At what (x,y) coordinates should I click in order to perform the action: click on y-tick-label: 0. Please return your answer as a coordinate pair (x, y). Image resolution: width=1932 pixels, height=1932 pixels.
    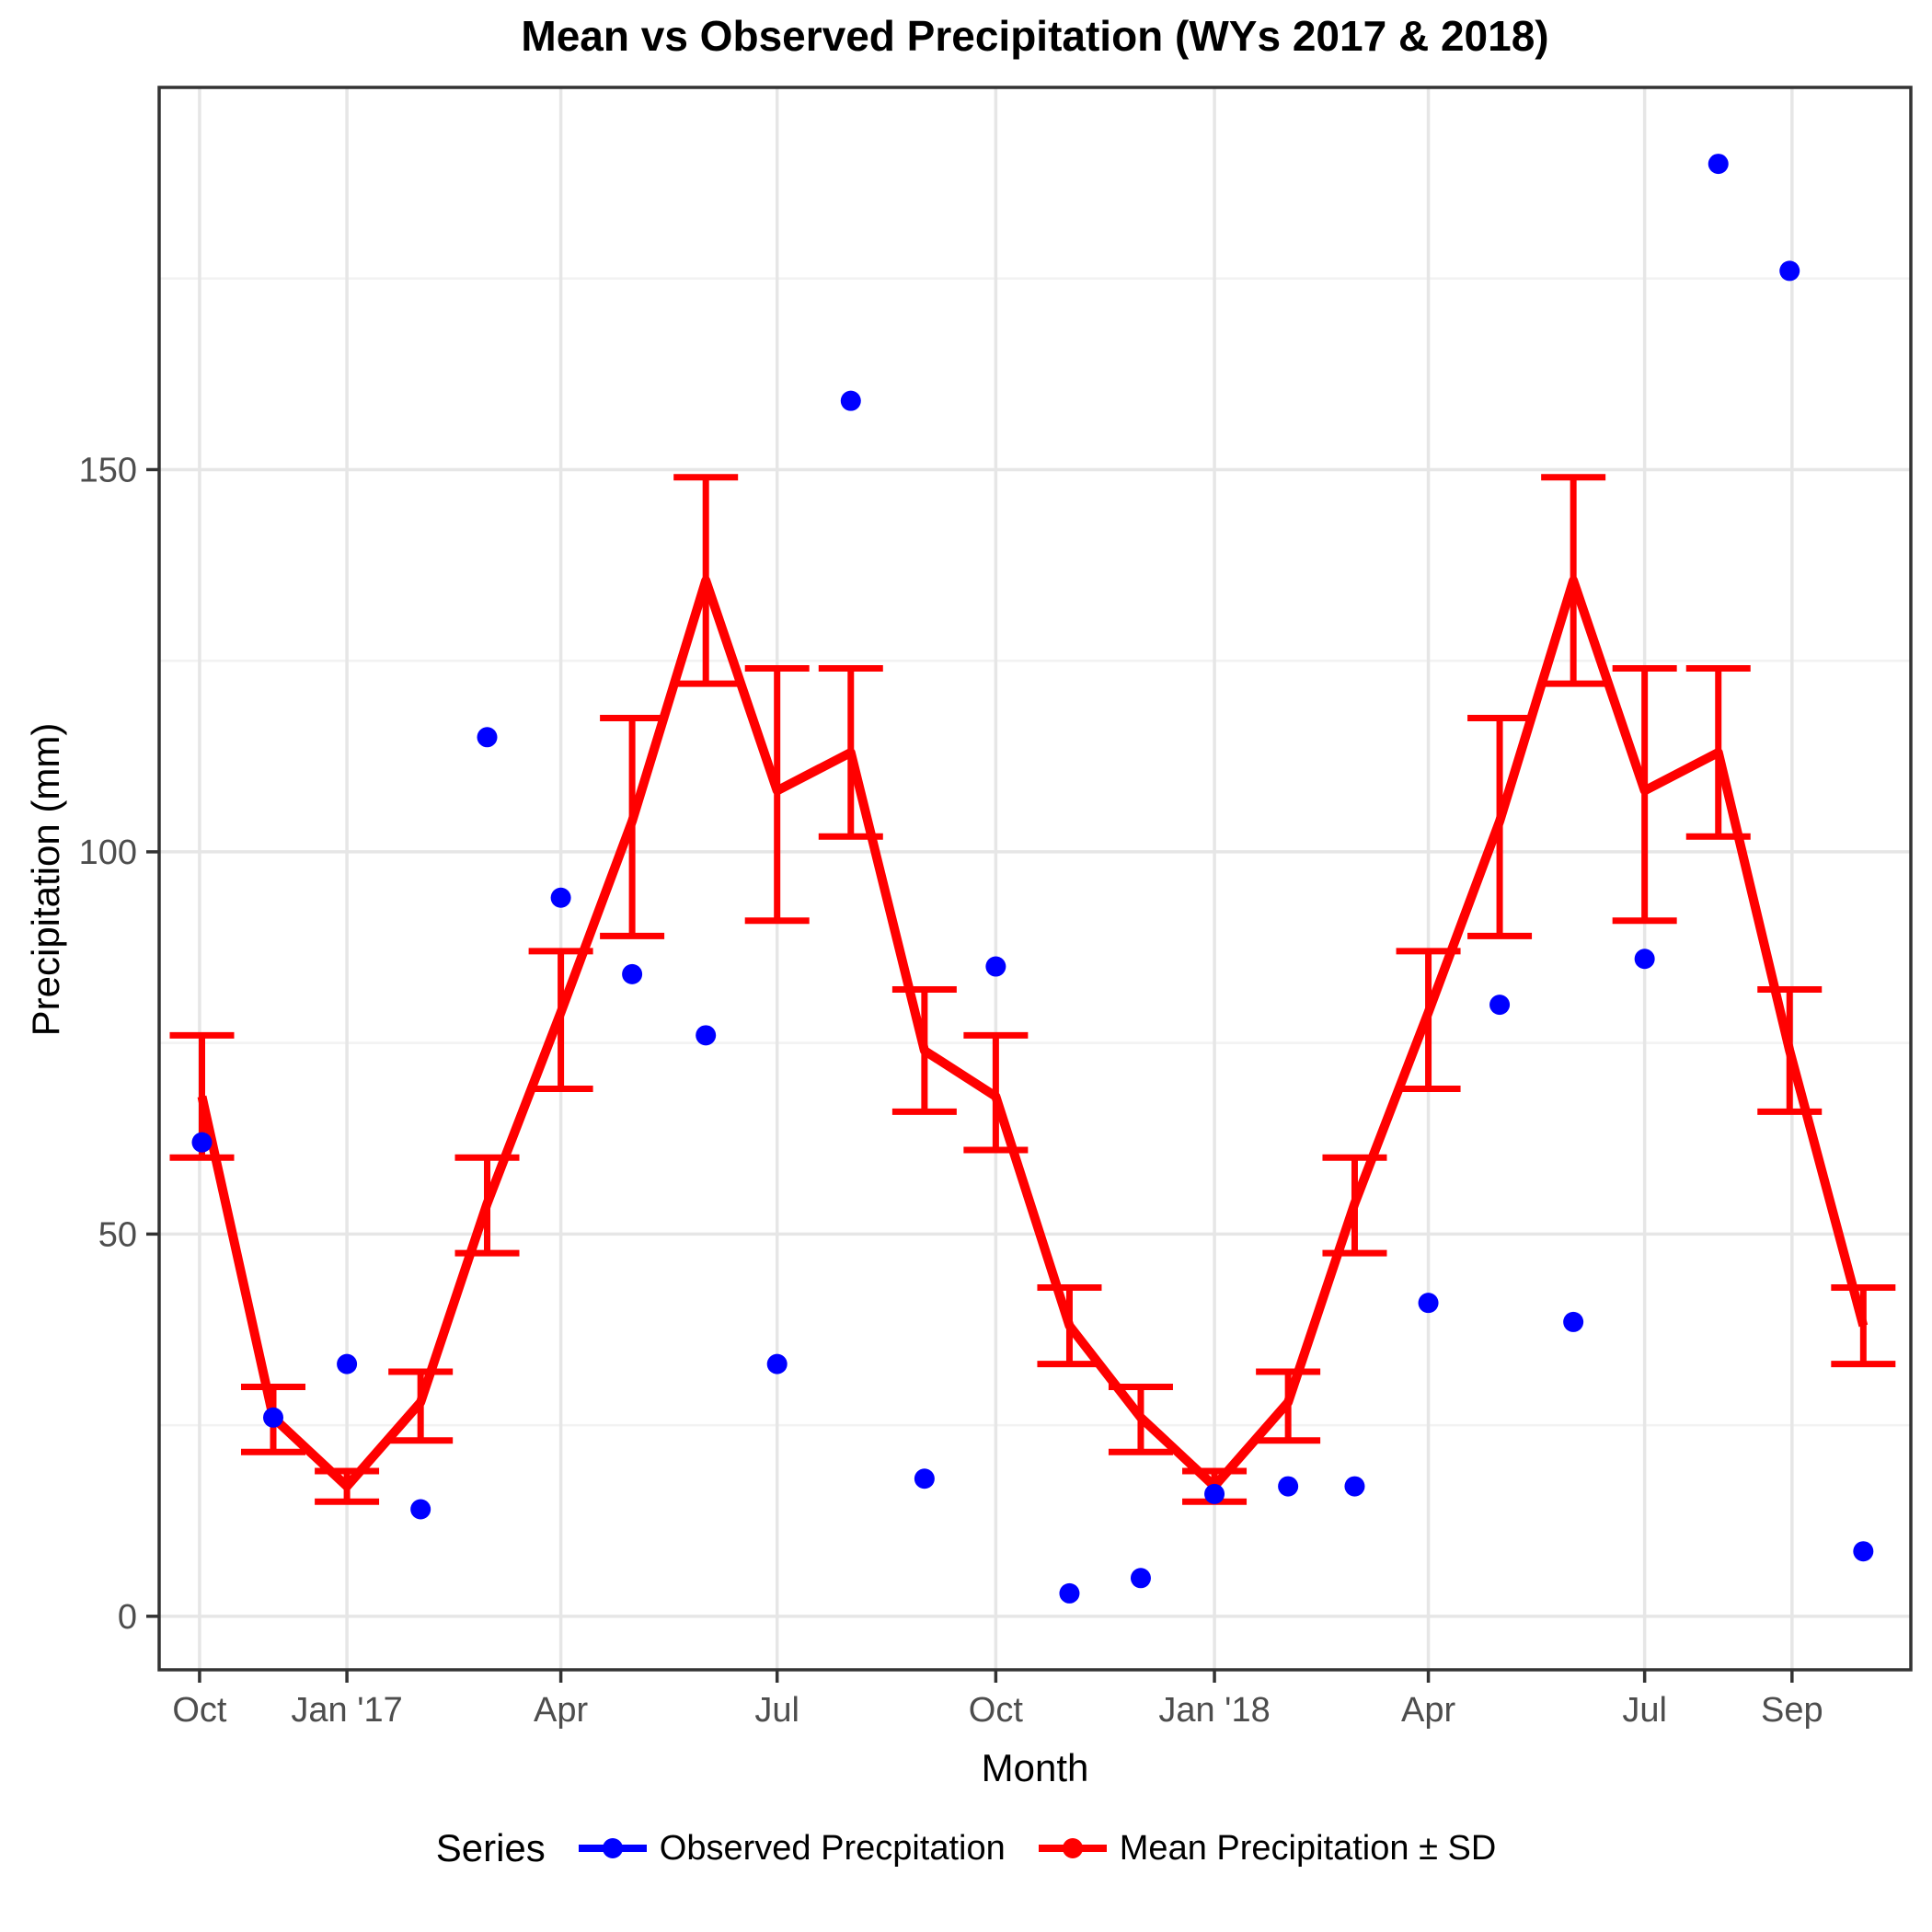
    Looking at the image, I should click on (127, 1617).